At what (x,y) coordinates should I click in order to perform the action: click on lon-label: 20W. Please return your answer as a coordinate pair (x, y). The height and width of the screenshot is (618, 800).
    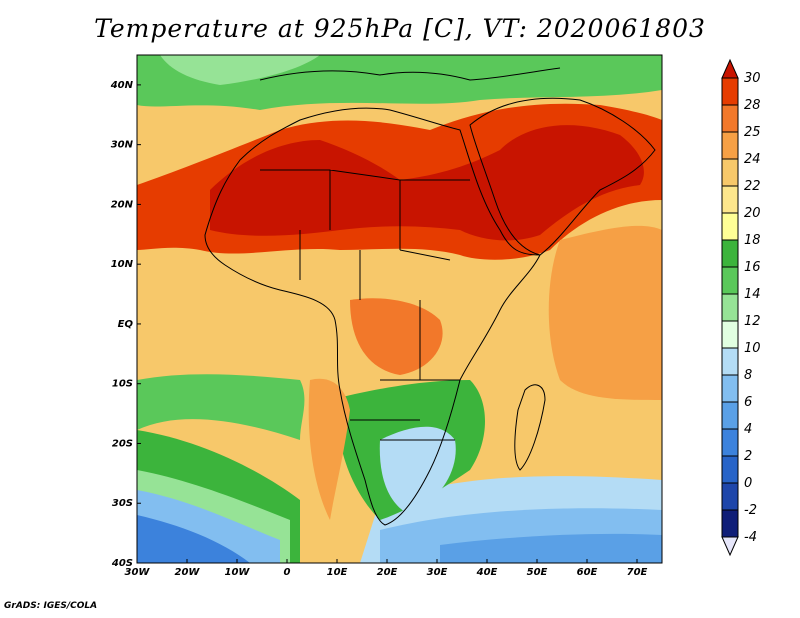
    Looking at the image, I should click on (188, 572).